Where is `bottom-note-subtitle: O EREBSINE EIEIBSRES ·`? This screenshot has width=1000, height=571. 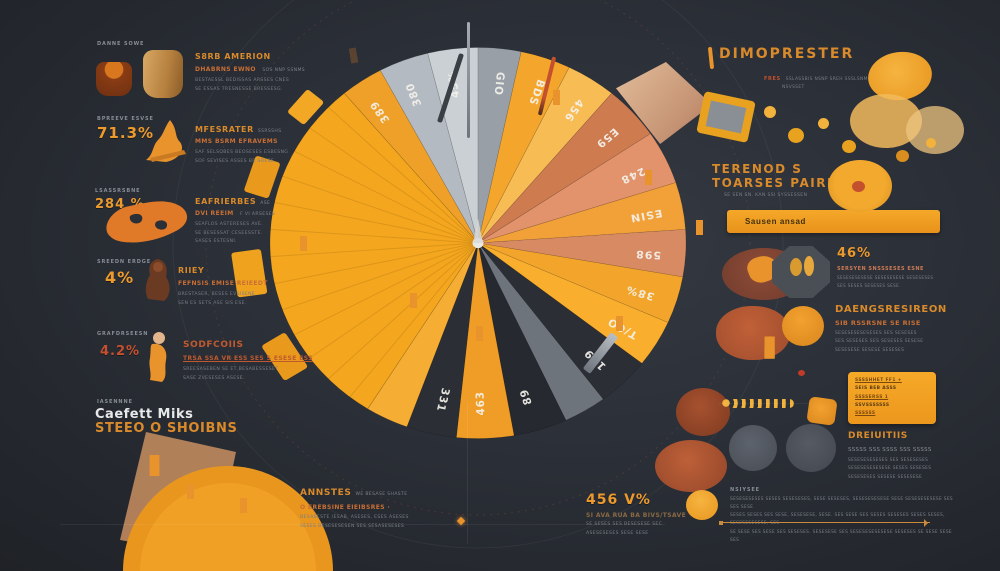 bottom-note-subtitle: O EREBSINE EIEIBSRES · is located at coordinates (345, 507).